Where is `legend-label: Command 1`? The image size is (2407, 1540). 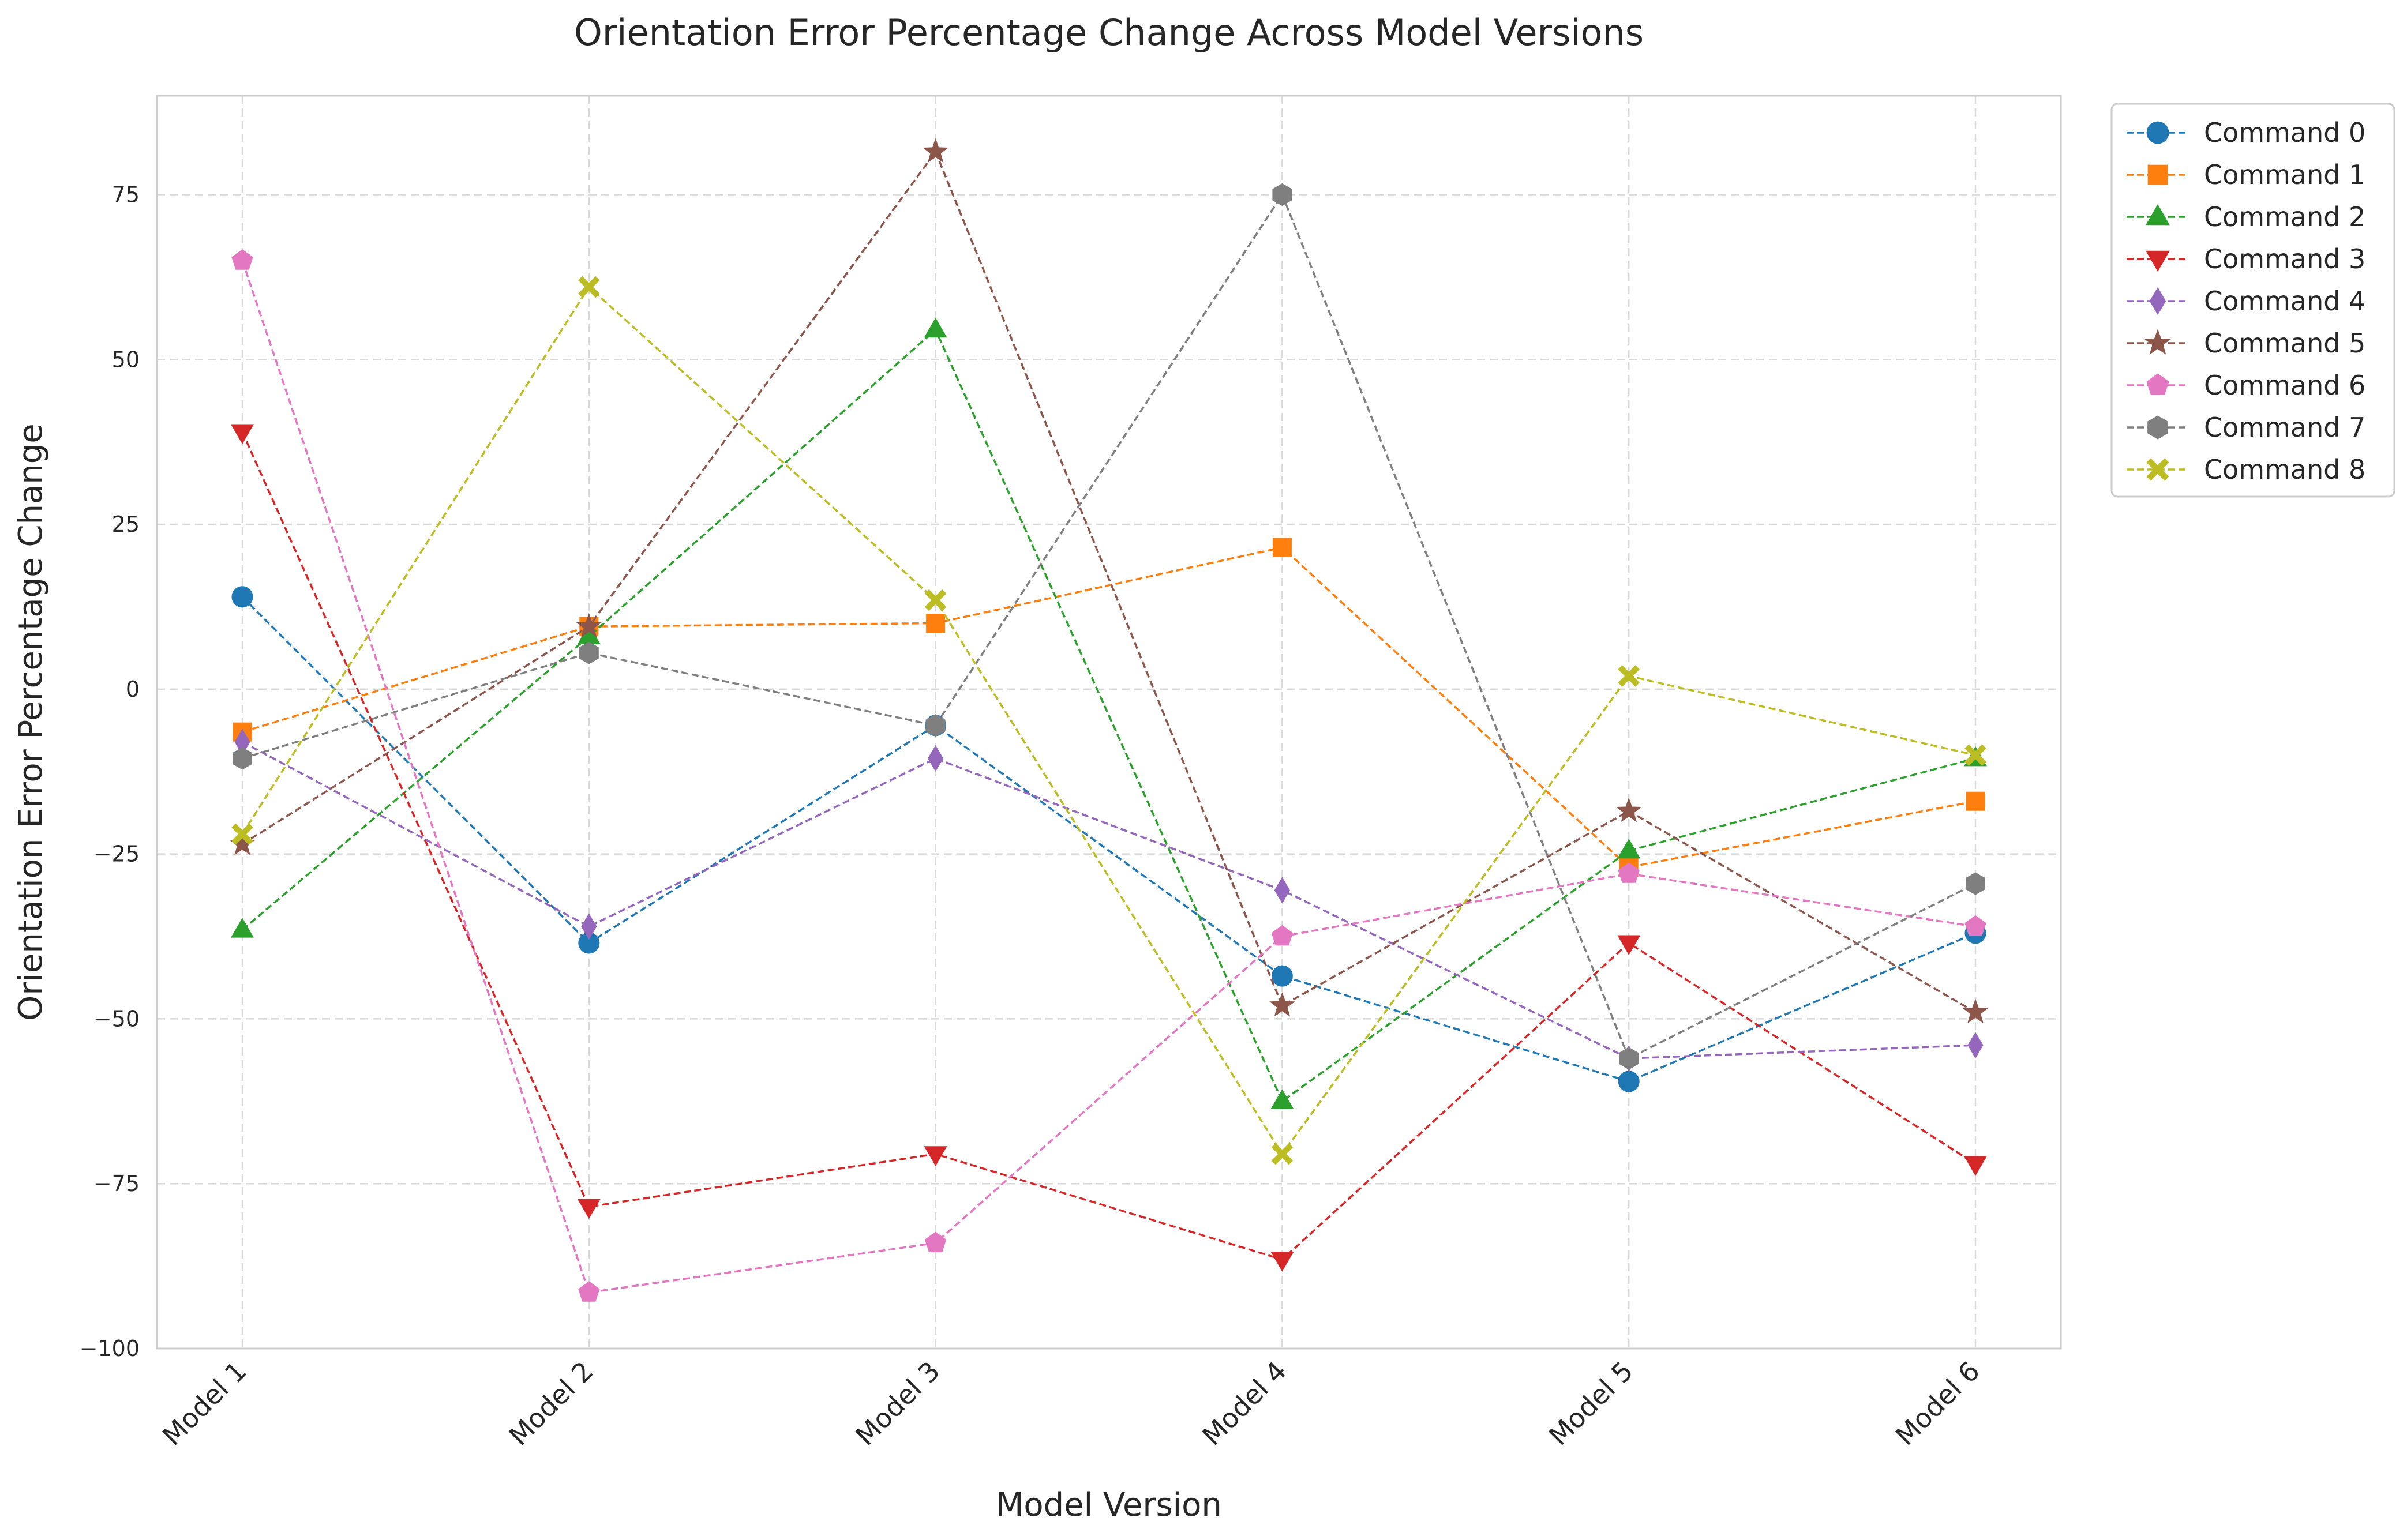
legend-label: Command 1 is located at coordinates (2285, 174).